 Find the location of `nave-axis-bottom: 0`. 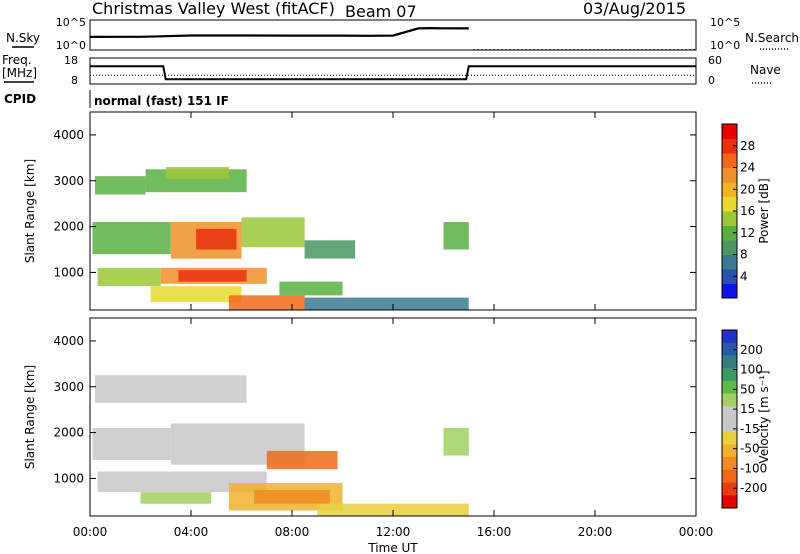

nave-axis-bottom: 0 is located at coordinates (711, 80).